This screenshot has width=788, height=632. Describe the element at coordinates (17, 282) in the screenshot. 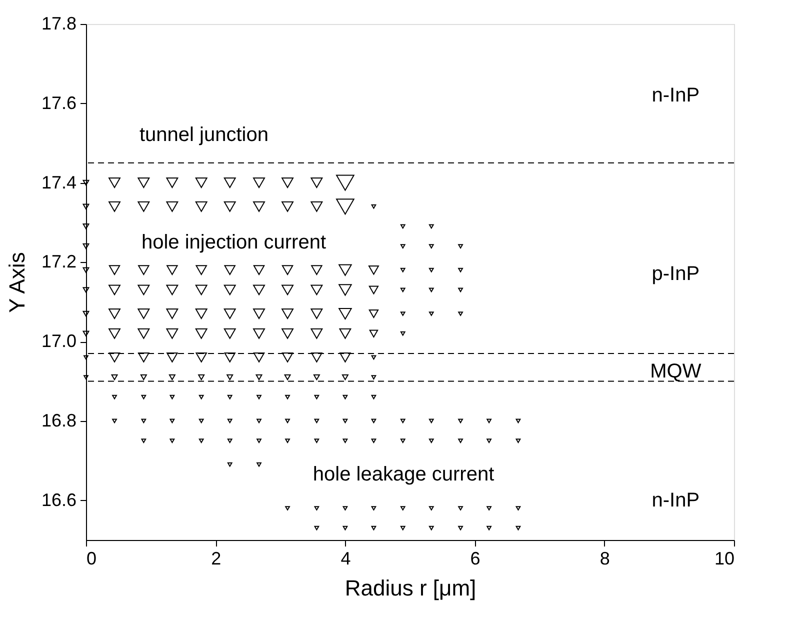

I see `y-axis-title: Y Axis` at that location.